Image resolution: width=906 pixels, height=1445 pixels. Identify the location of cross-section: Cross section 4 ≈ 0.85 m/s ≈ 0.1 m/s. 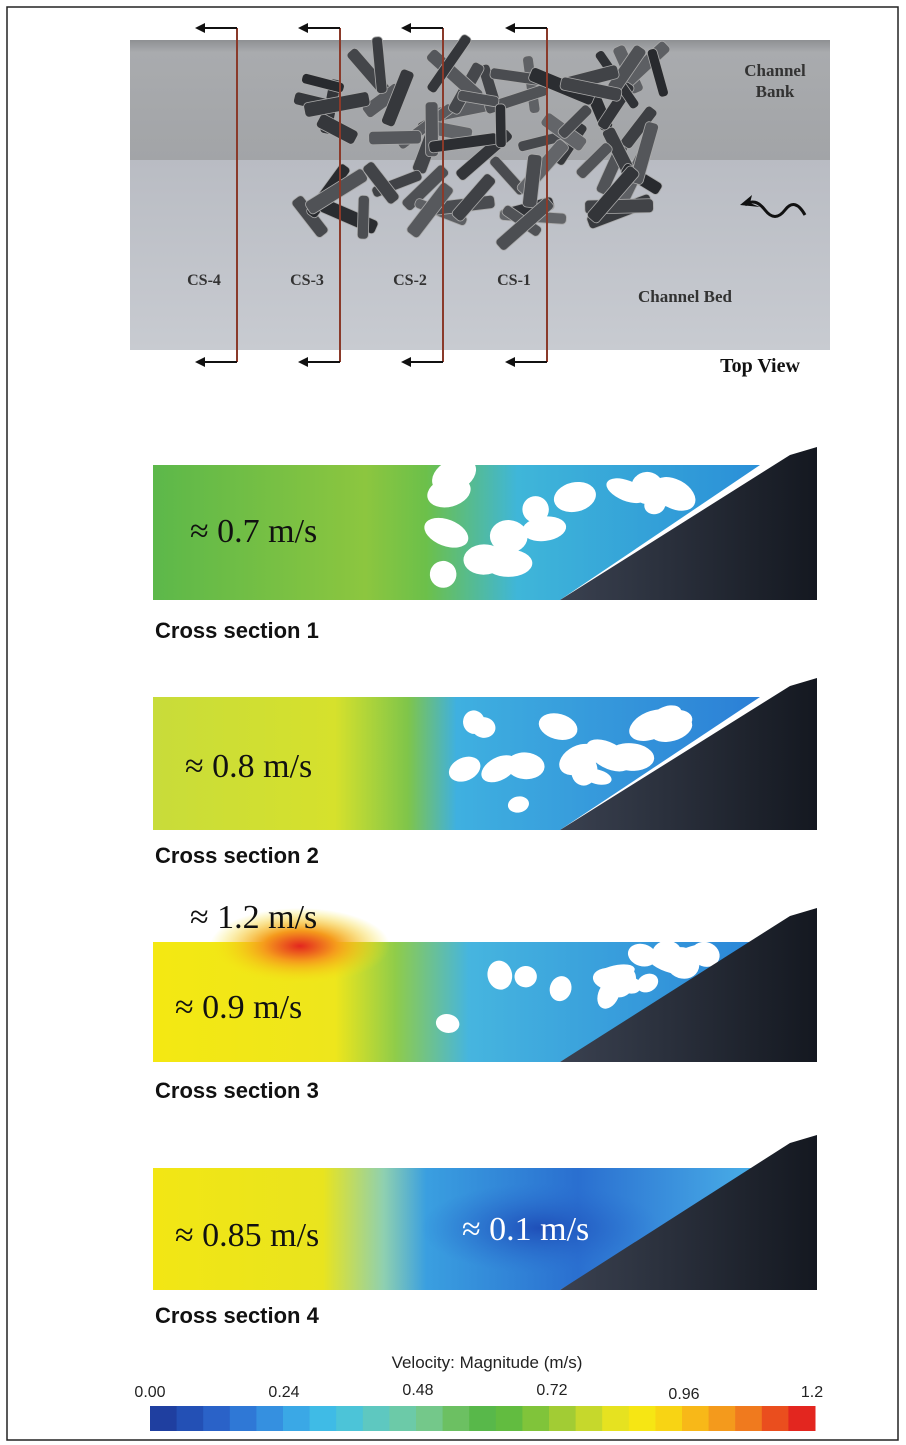
(485, 1231).